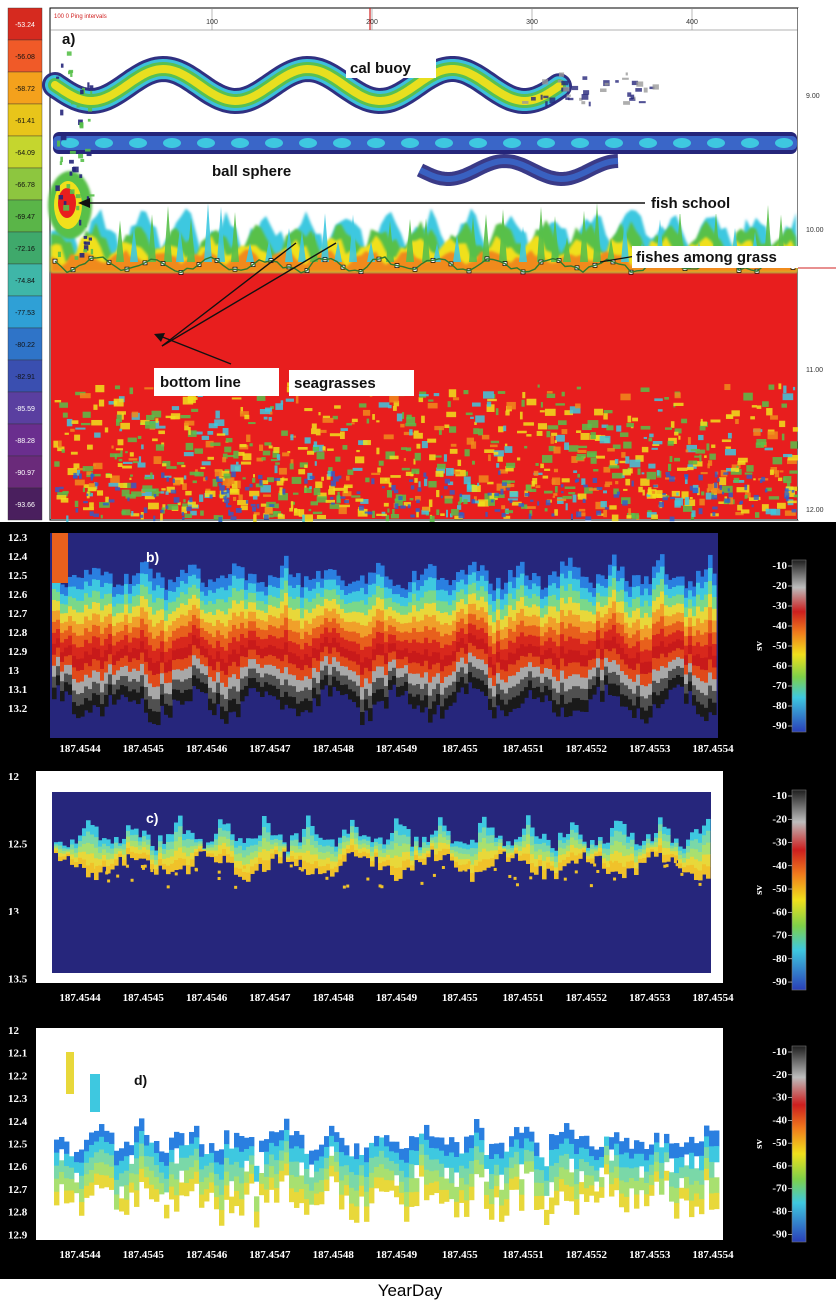 Image resolution: width=836 pixels, height=1303 pixels. What do you see at coordinates (565, 83) in the screenshot?
I see `cal-buoy-speckle` at bounding box center [565, 83].